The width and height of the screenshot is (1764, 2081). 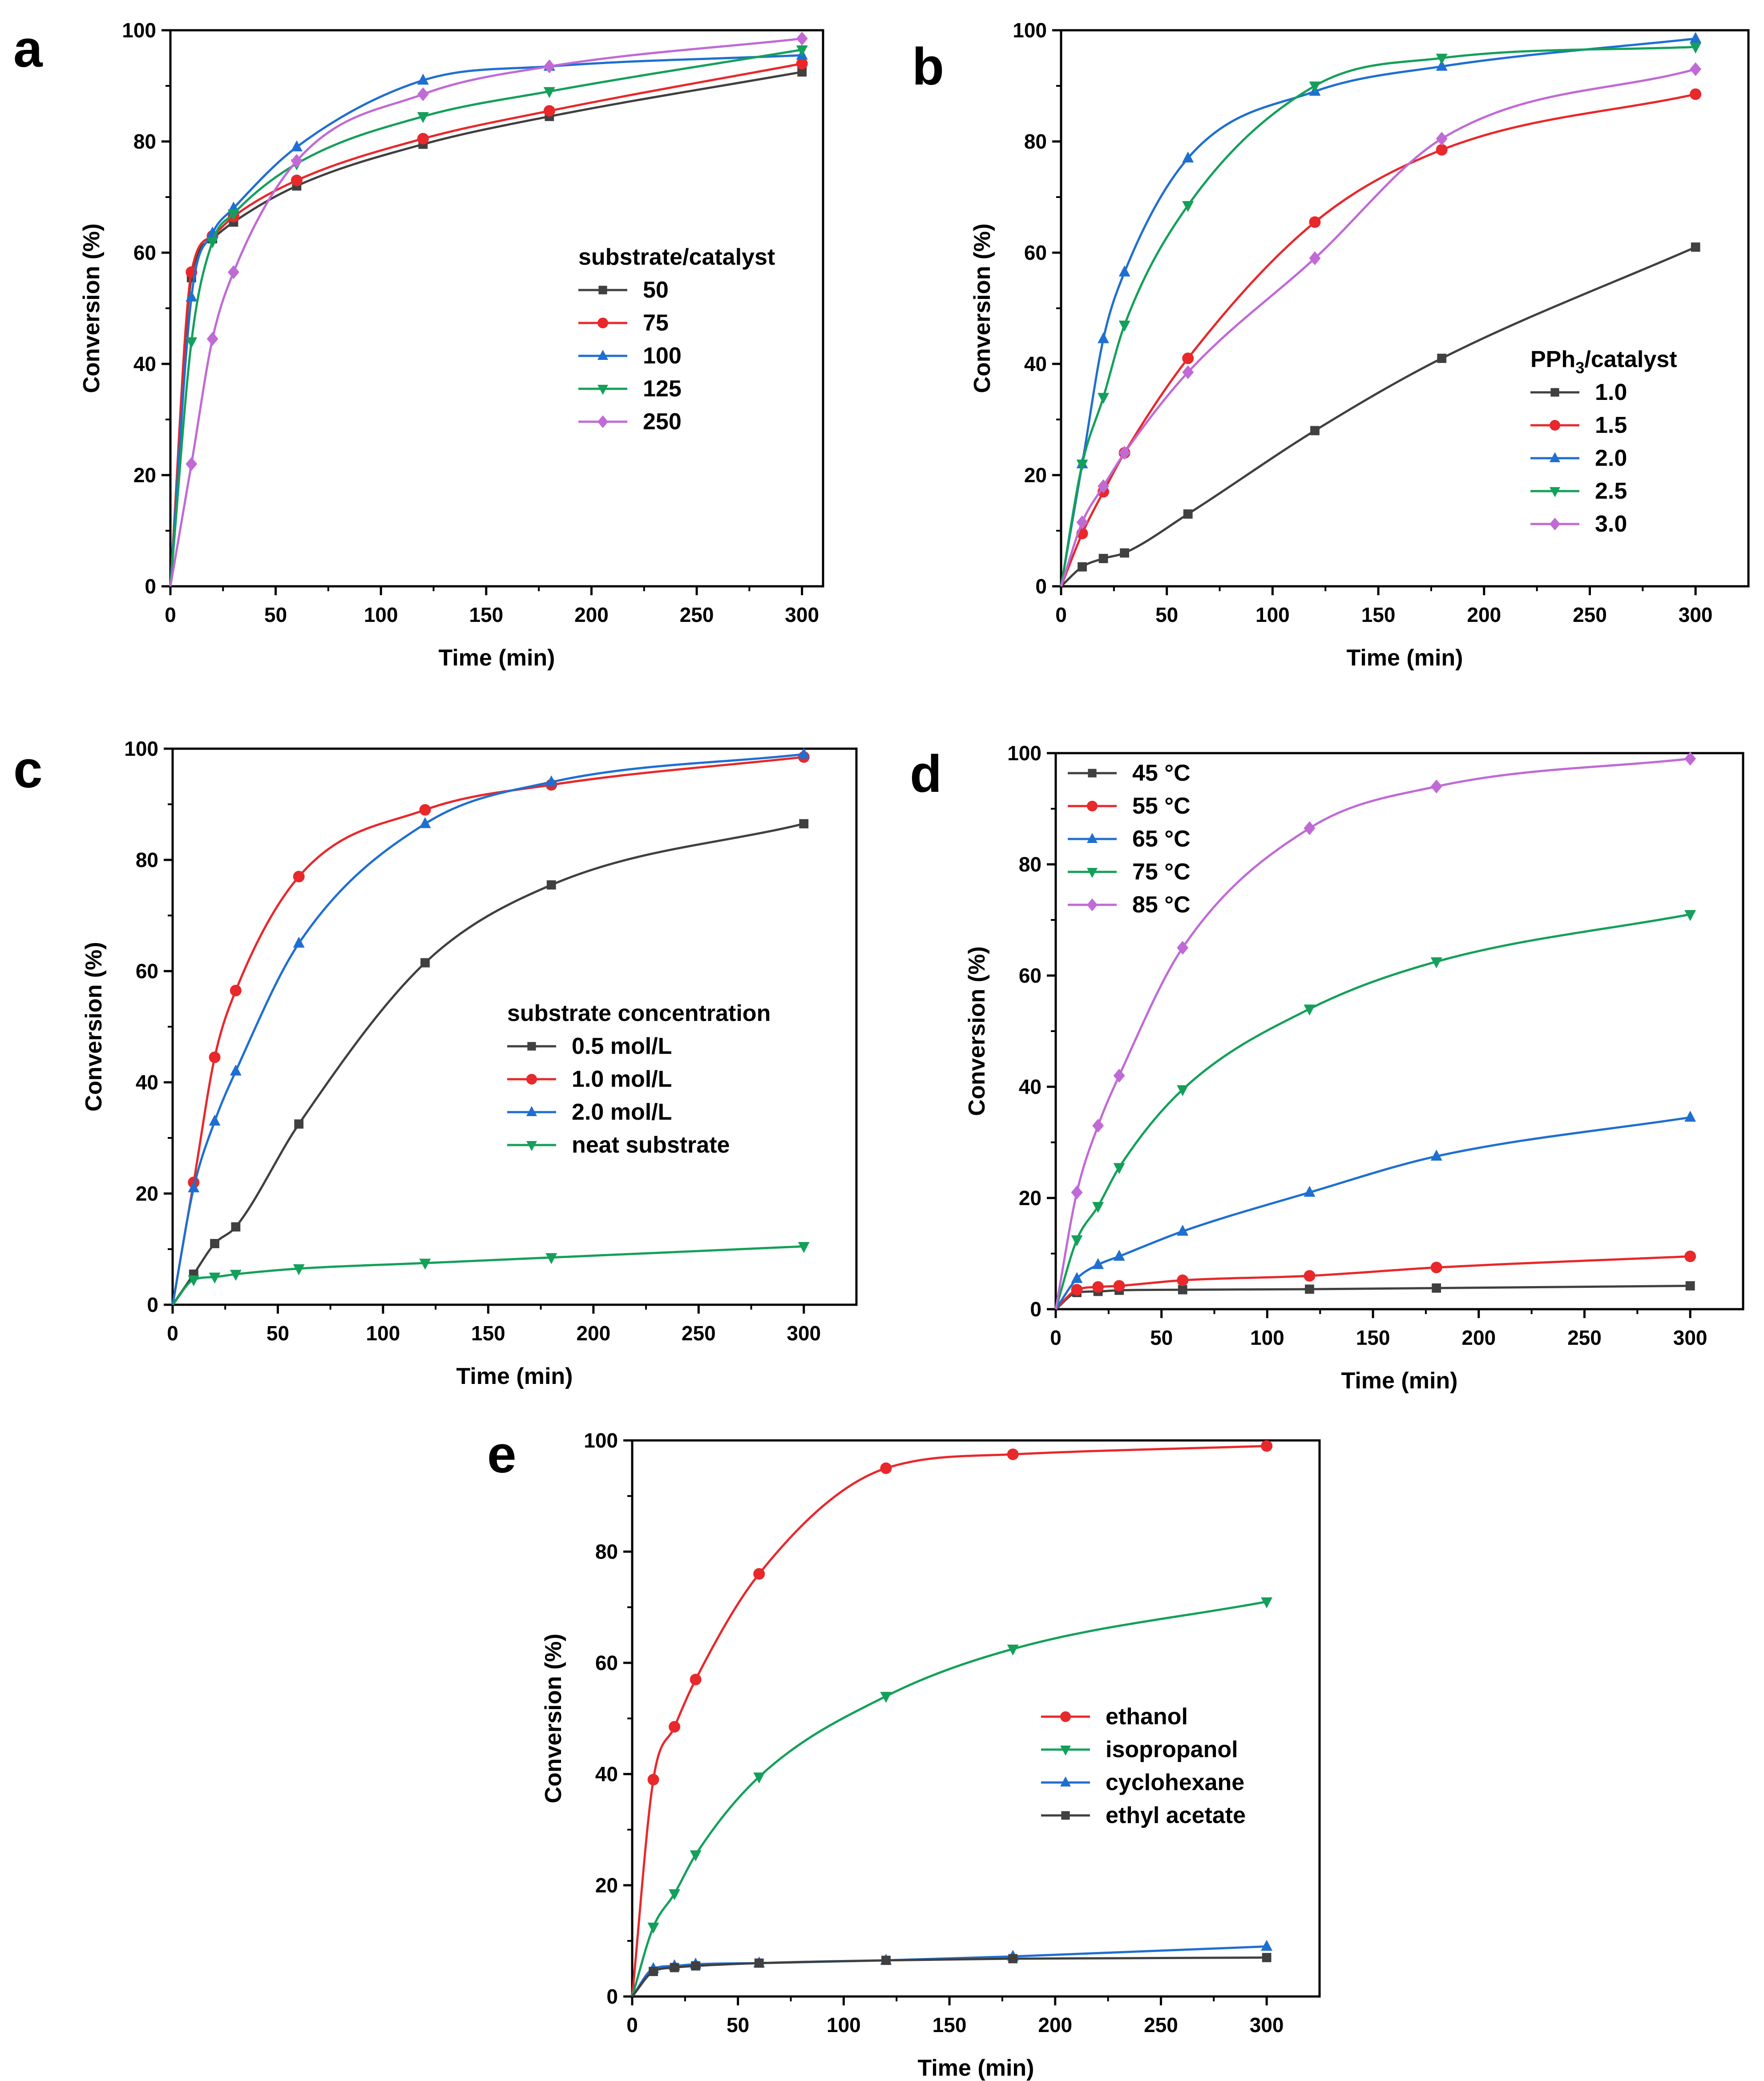 What do you see at coordinates (1147, 1717) in the screenshot?
I see `legend-label: ethanol` at bounding box center [1147, 1717].